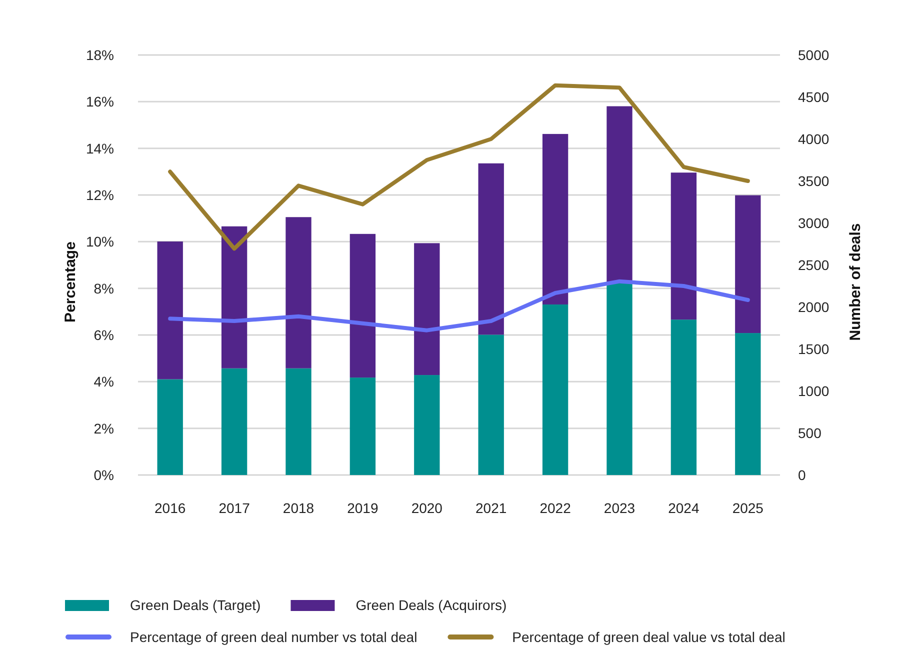  What do you see at coordinates (170, 508) in the screenshot?
I see `x-tick-label: 2016` at bounding box center [170, 508].